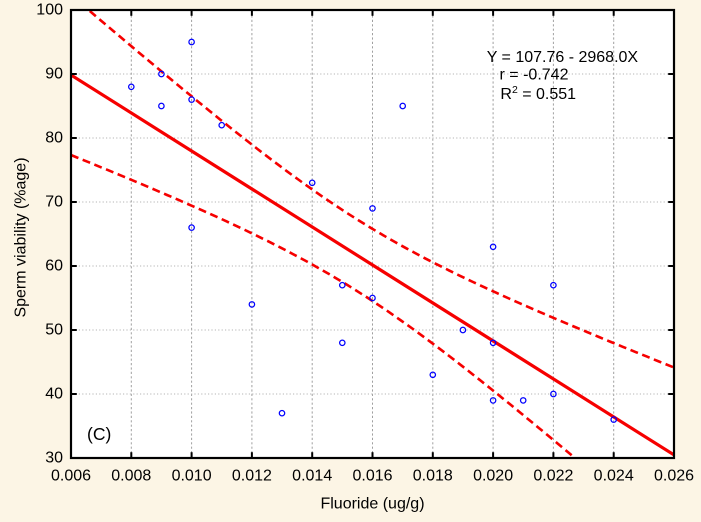 This screenshot has height=522, width=701. What do you see at coordinates (372, 504) in the screenshot?
I see `svg-text: Fluoride (ug/g)` at bounding box center [372, 504].